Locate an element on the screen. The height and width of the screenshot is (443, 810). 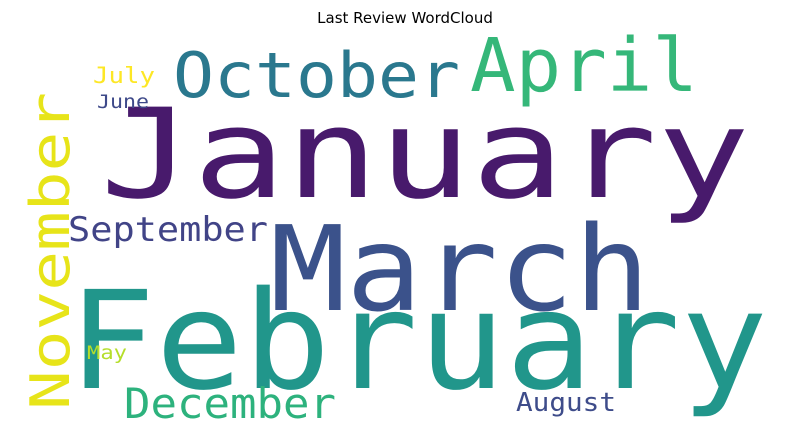
word-august: August is located at coordinates (566, 403).